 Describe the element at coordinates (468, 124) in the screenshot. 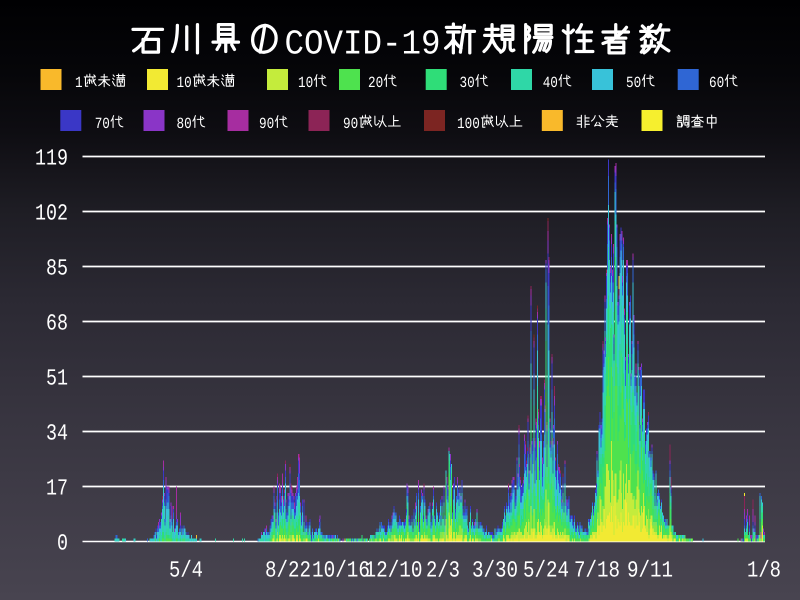

I see `svg-text: 100` at that location.